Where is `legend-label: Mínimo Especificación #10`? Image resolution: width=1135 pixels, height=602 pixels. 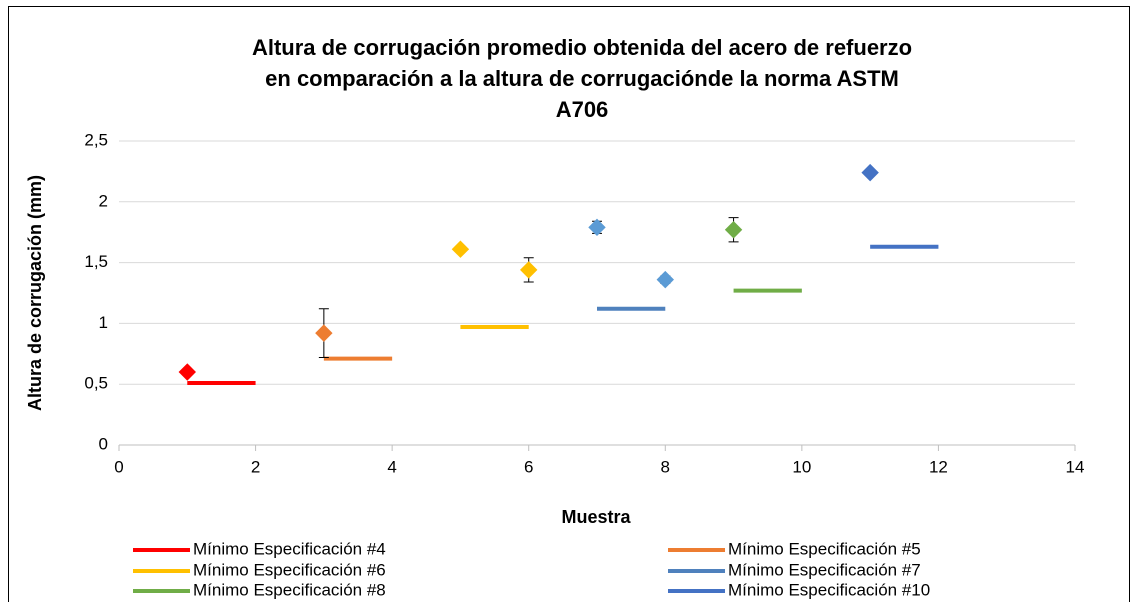 legend-label: Mínimo Especificación #10 is located at coordinates (829, 589).